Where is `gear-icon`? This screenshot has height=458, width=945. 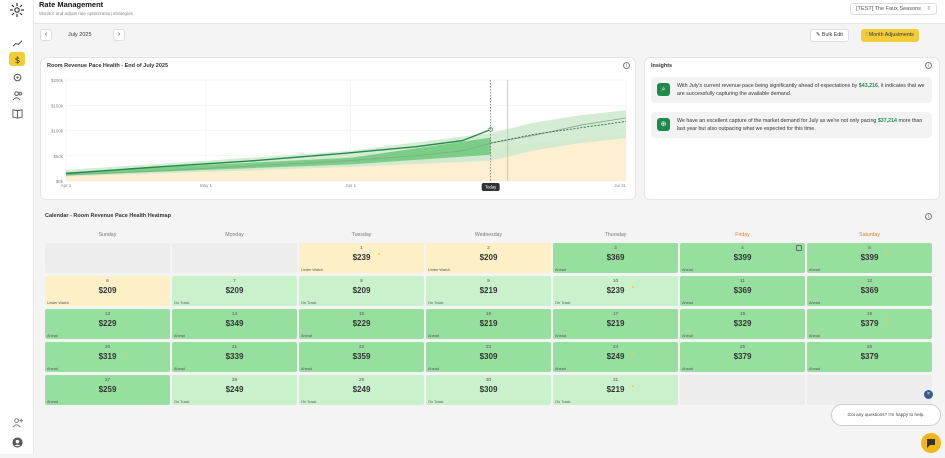 gear-icon is located at coordinates (17, 77).